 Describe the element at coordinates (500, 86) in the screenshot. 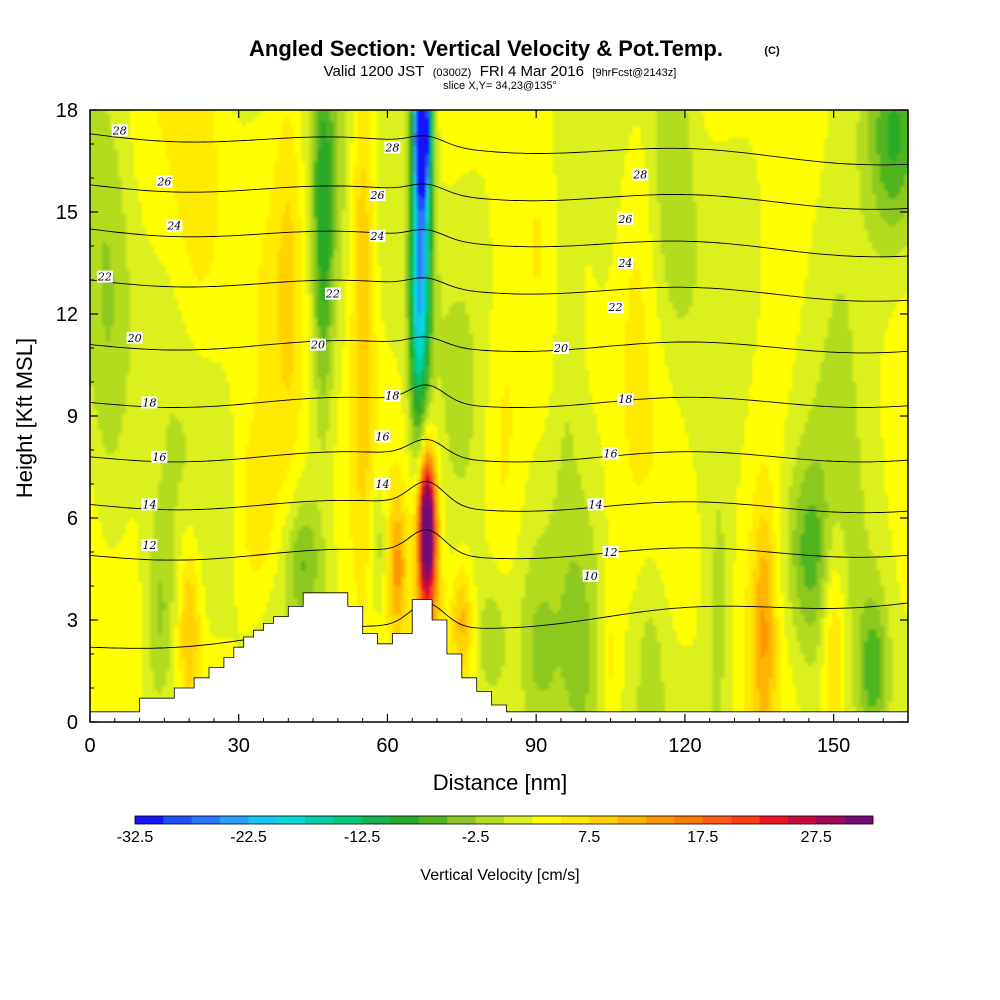

I see `slice-label: slice X,Y= 34,23@135°` at that location.